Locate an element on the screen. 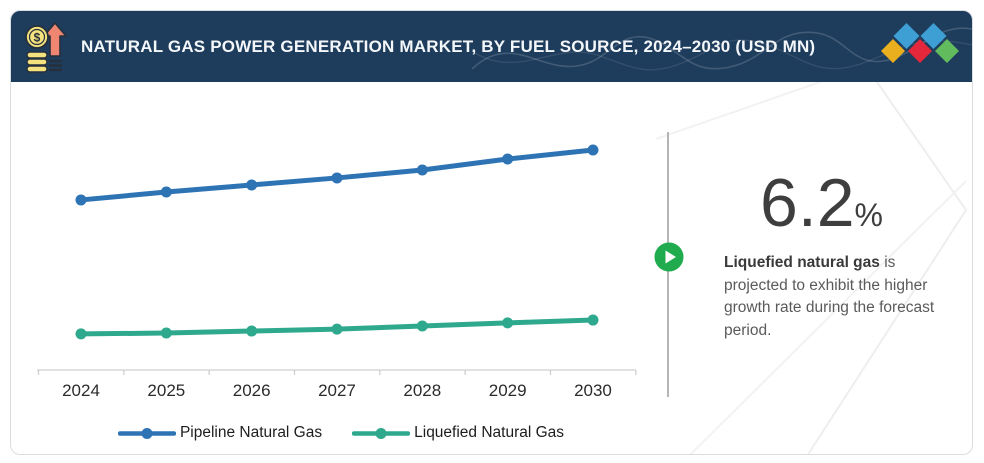 The width and height of the screenshot is (984, 463). x-tick-label-2024: 2024 is located at coordinates (81, 390).